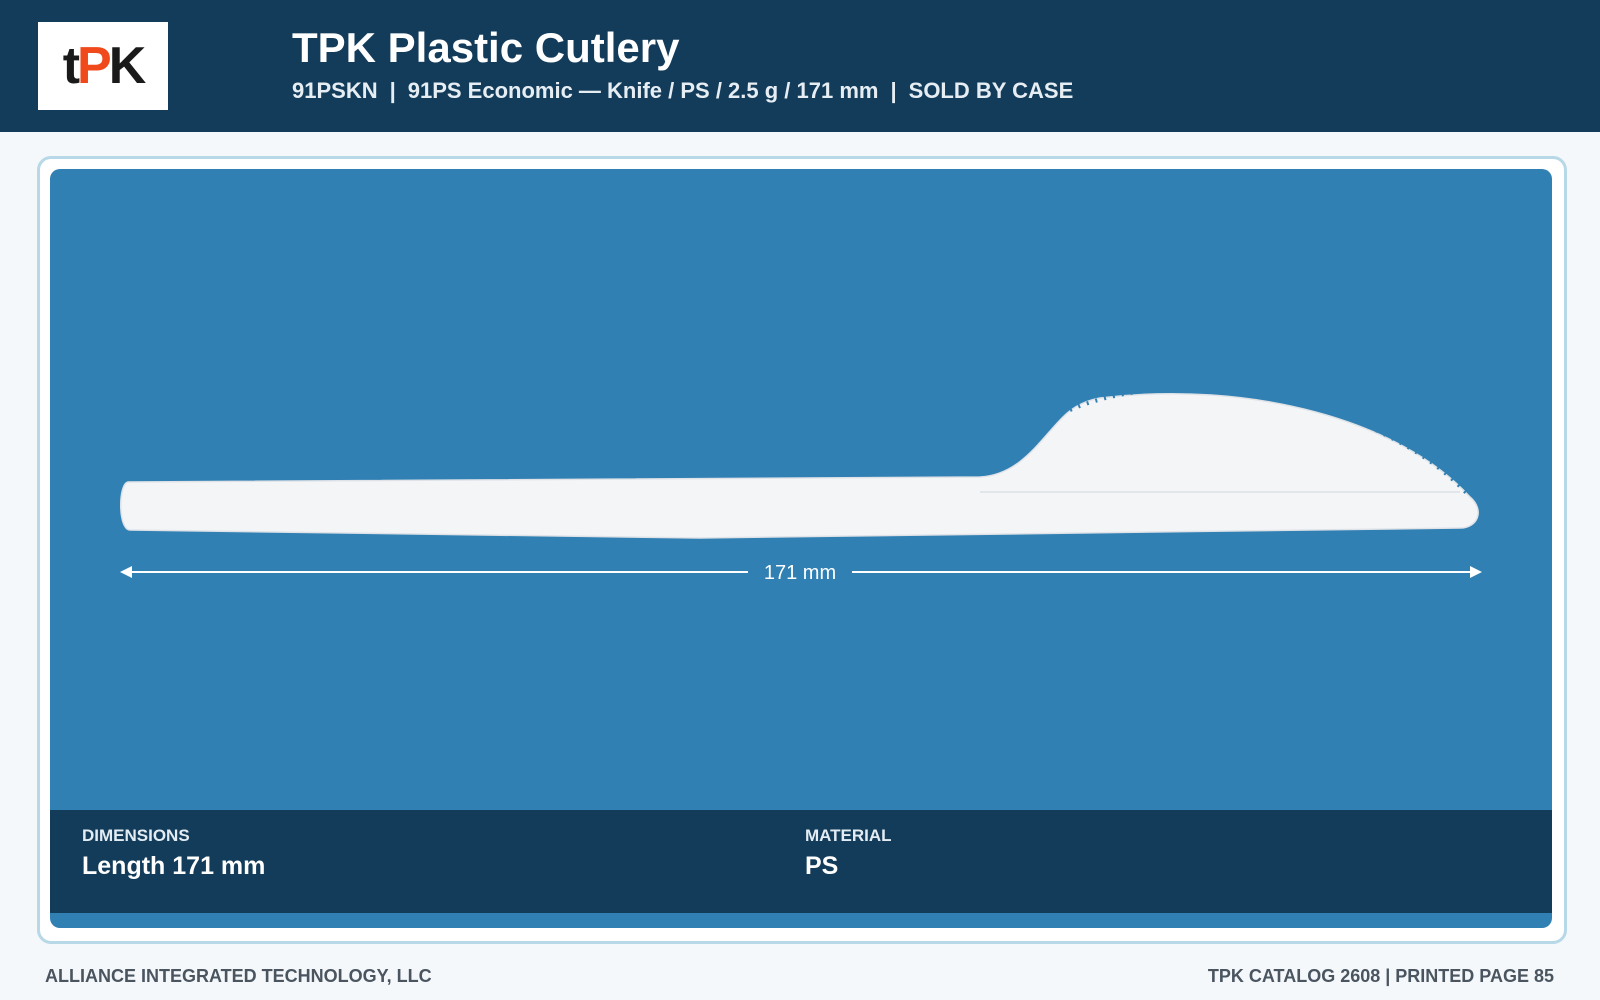  What do you see at coordinates (94, 66) in the screenshot?
I see `logo-p: P` at bounding box center [94, 66].